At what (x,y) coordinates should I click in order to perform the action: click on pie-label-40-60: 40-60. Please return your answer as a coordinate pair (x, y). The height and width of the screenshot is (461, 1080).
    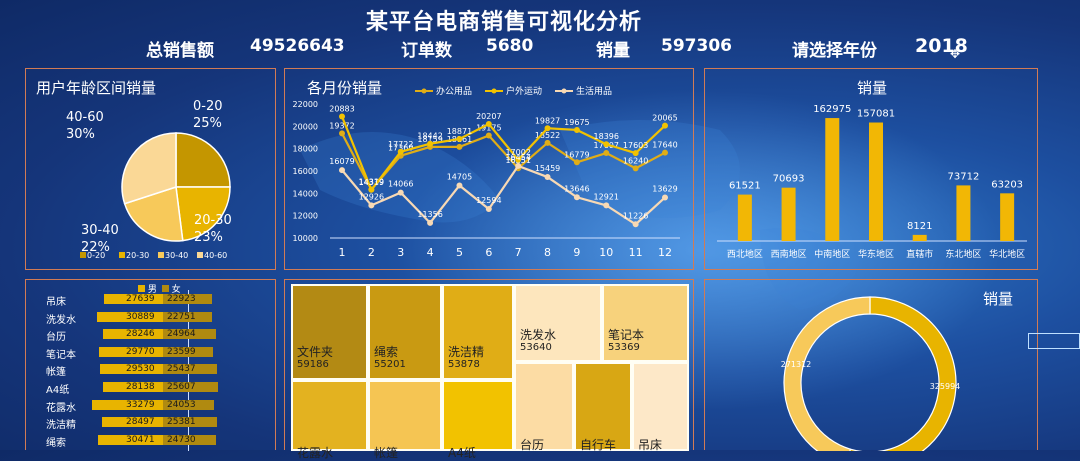
    Looking at the image, I should click on (85, 117).